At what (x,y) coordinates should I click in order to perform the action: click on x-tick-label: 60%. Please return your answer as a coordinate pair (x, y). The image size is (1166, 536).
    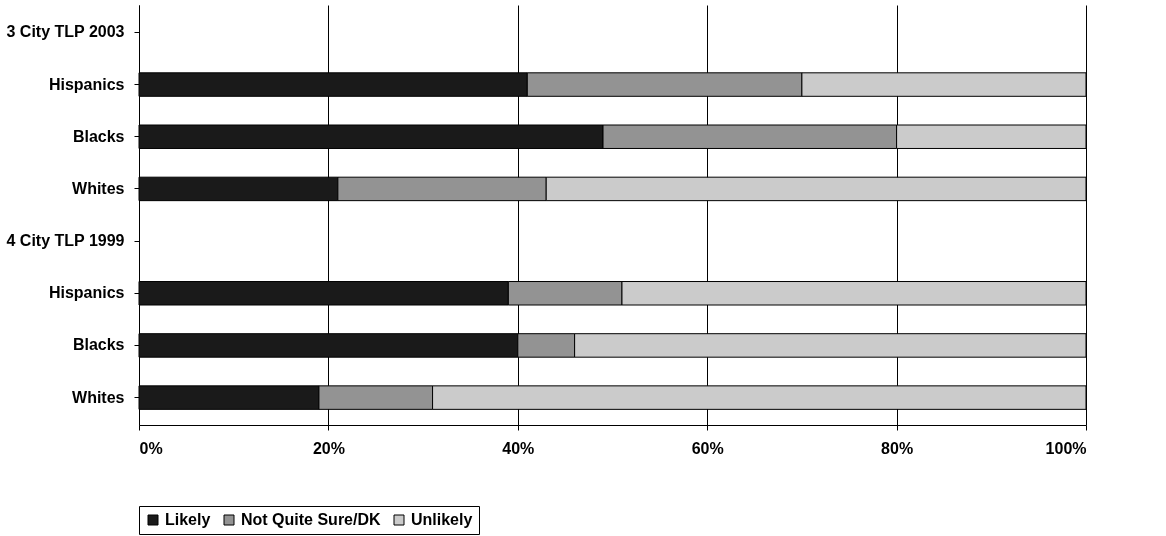
    Looking at the image, I should click on (707, 448).